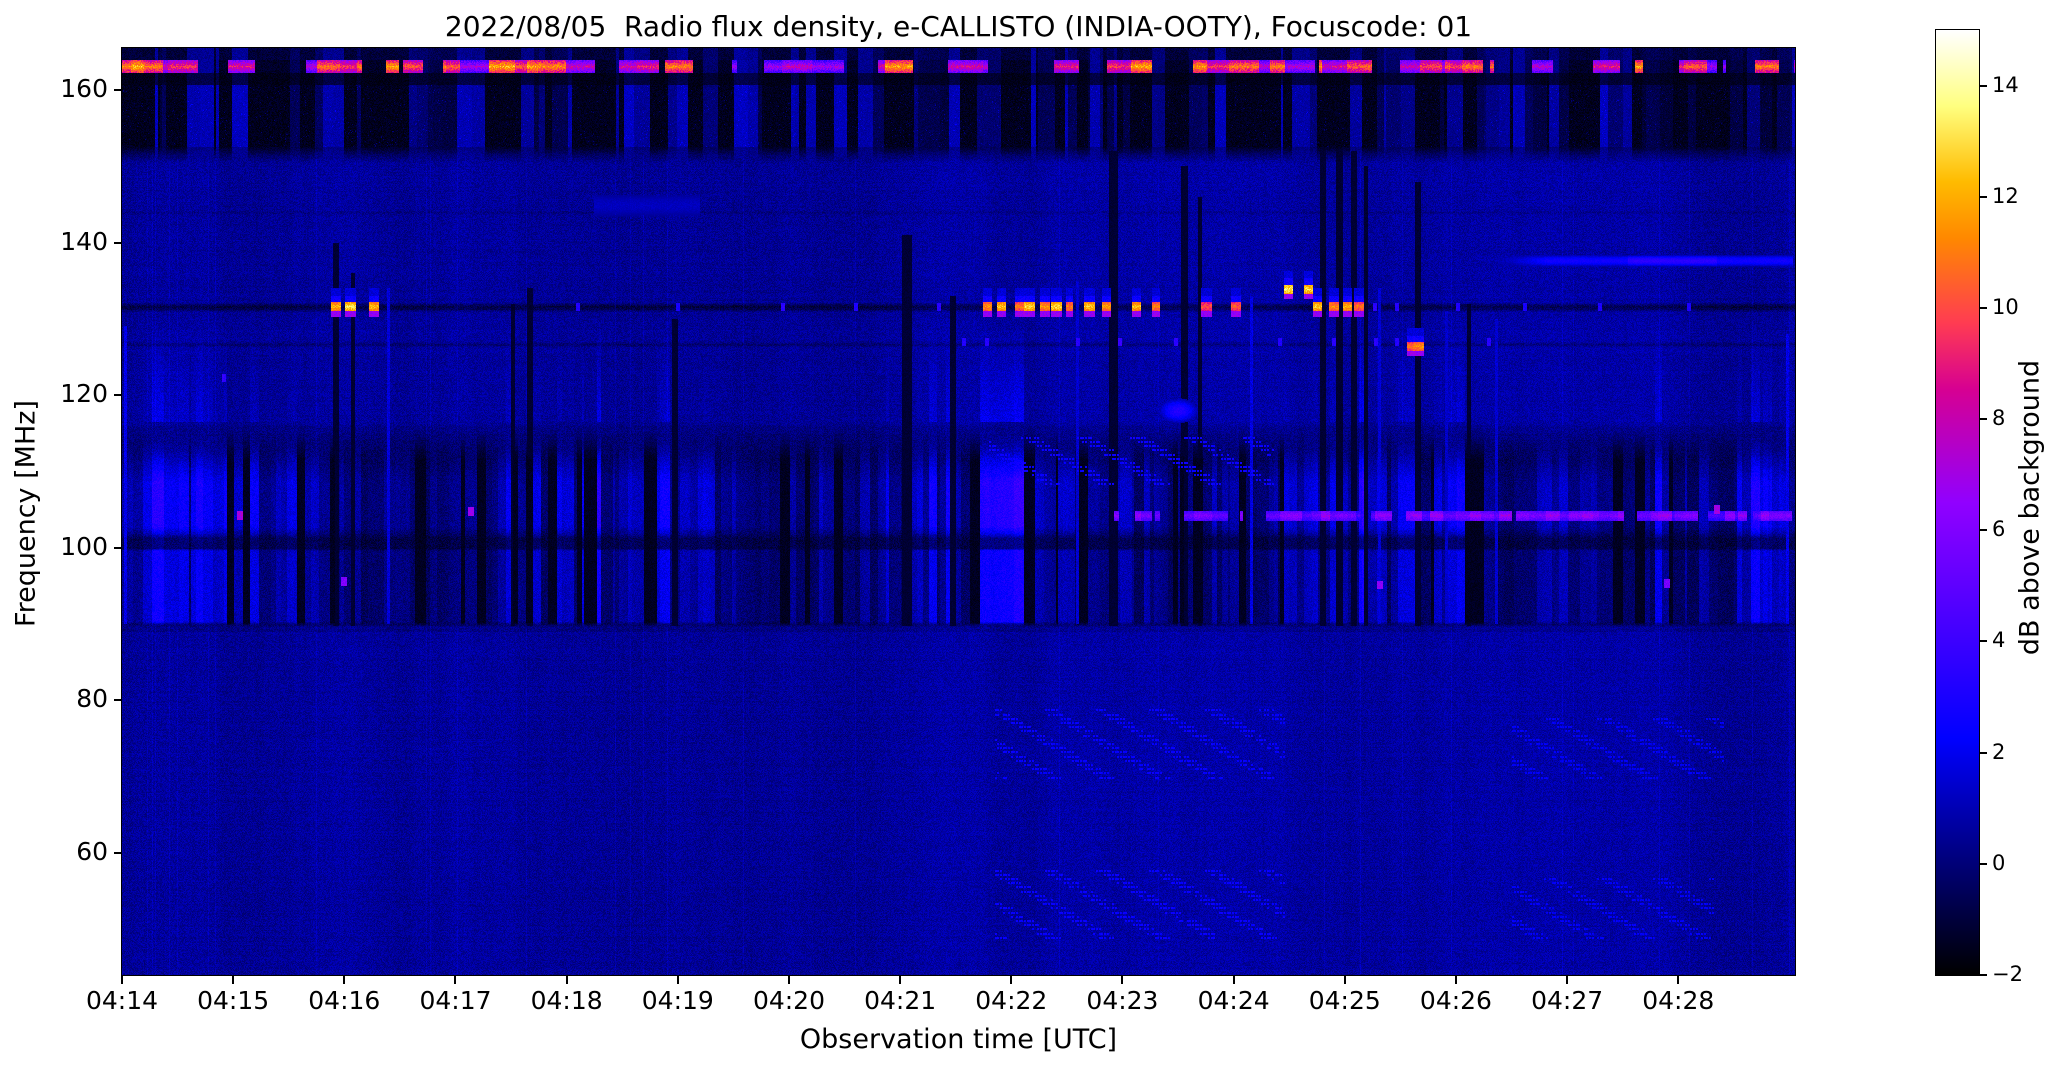 This screenshot has height=1067, width=2066. What do you see at coordinates (788, 1000) in the screenshot?
I see `x-tick-label: 04:20` at bounding box center [788, 1000].